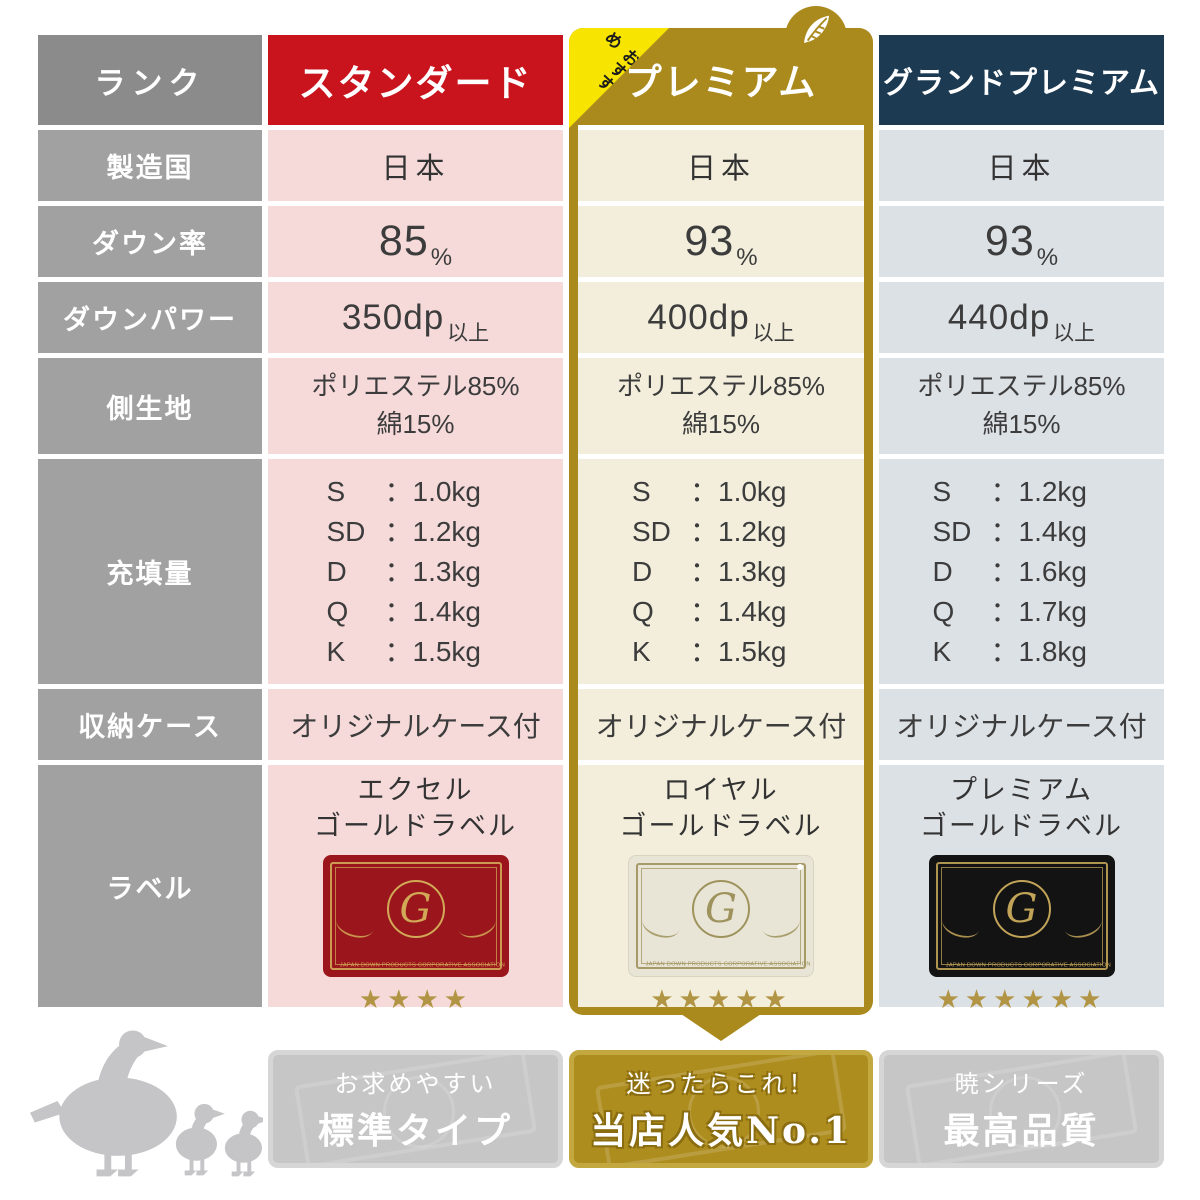 Image resolution: width=1200 pixels, height=1200 pixels. What do you see at coordinates (738, 651) in the screenshot?
I see `fill-value: ：1.5kg` at bounding box center [738, 651].